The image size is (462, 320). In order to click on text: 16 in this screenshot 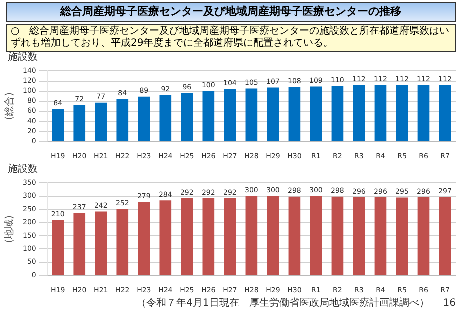, I will do `click(449, 304)`.